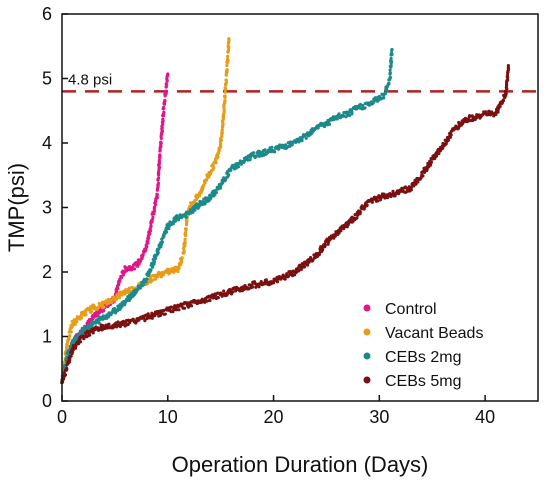  What do you see at coordinates (300, 464) in the screenshot?
I see `x-axis-title: Operation Duration (Days)` at bounding box center [300, 464].